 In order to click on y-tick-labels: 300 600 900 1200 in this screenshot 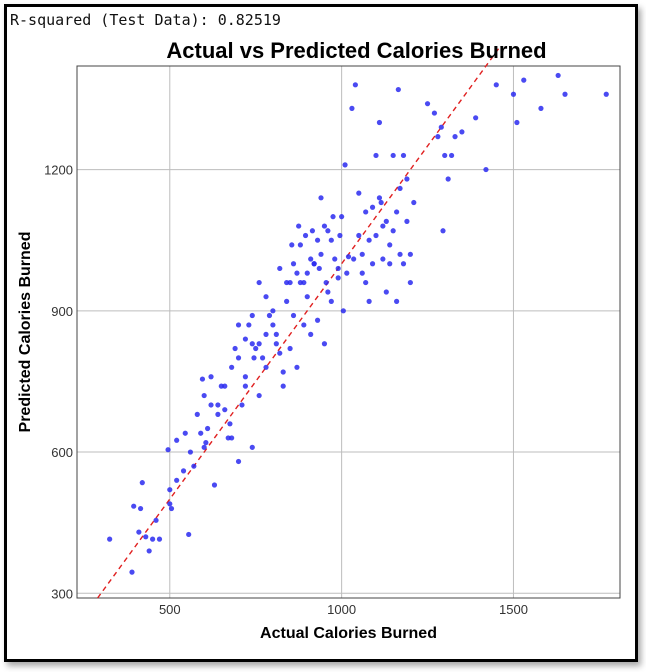, I will do `click(58, 382)`.